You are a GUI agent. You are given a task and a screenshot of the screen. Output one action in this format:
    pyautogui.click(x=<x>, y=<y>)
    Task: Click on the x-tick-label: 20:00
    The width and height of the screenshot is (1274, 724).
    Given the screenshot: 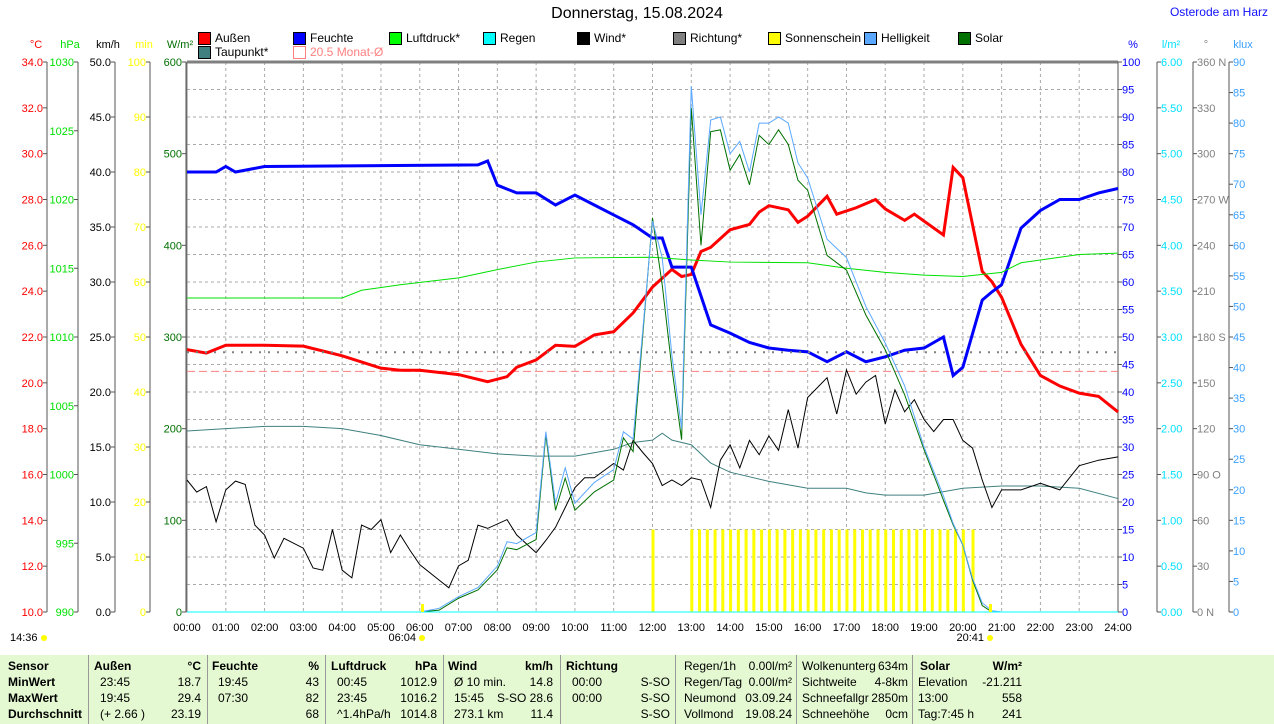 What is the action you would take?
    pyautogui.click(x=963, y=628)
    